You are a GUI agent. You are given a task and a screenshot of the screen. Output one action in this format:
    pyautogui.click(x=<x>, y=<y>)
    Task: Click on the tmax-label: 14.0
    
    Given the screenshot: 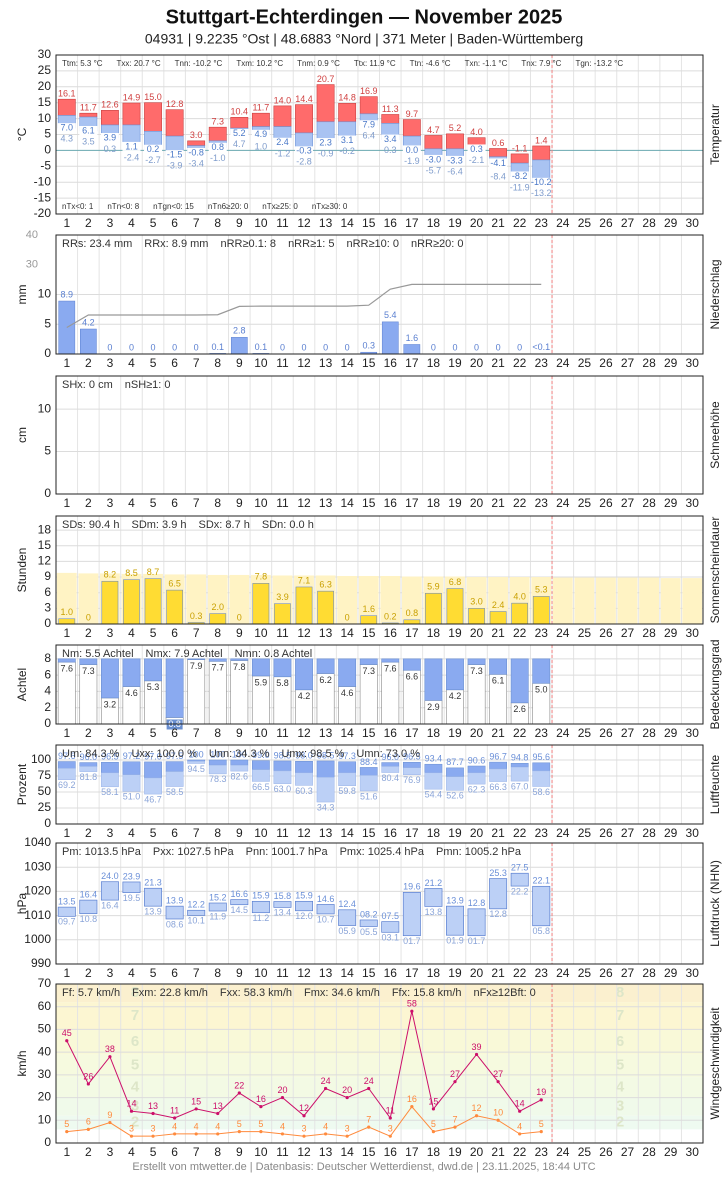 What is the action you would take?
    pyautogui.click(x=283, y=100)
    